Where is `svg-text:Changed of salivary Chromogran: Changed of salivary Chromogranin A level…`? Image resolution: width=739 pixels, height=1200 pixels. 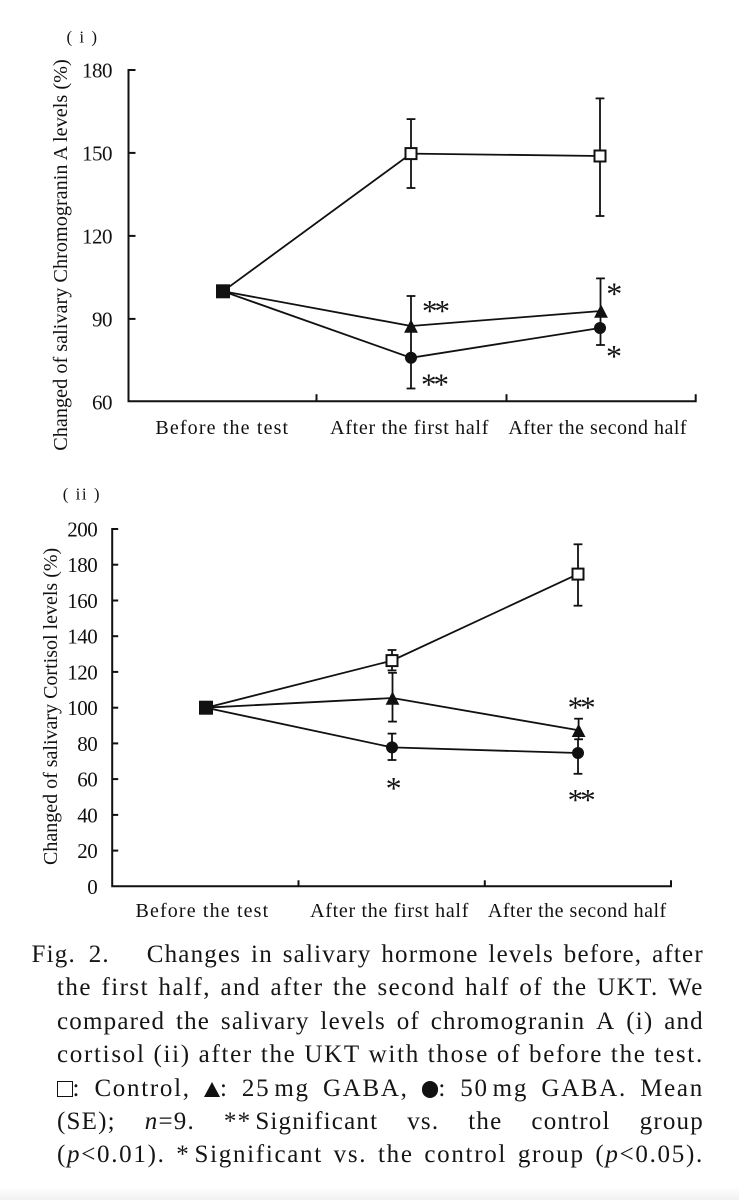
svg-text:Changed of salivary Chromogran: Changed of salivary Chromogranin A level… is located at coordinates (61, 254).